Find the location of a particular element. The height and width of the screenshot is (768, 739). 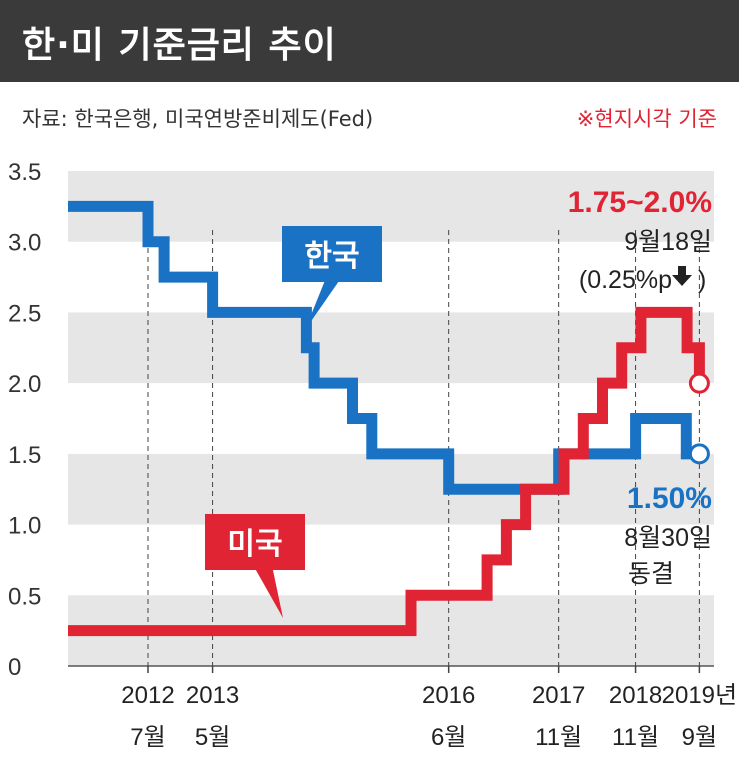

x-tick-year: 2019년 is located at coordinates (699, 695).